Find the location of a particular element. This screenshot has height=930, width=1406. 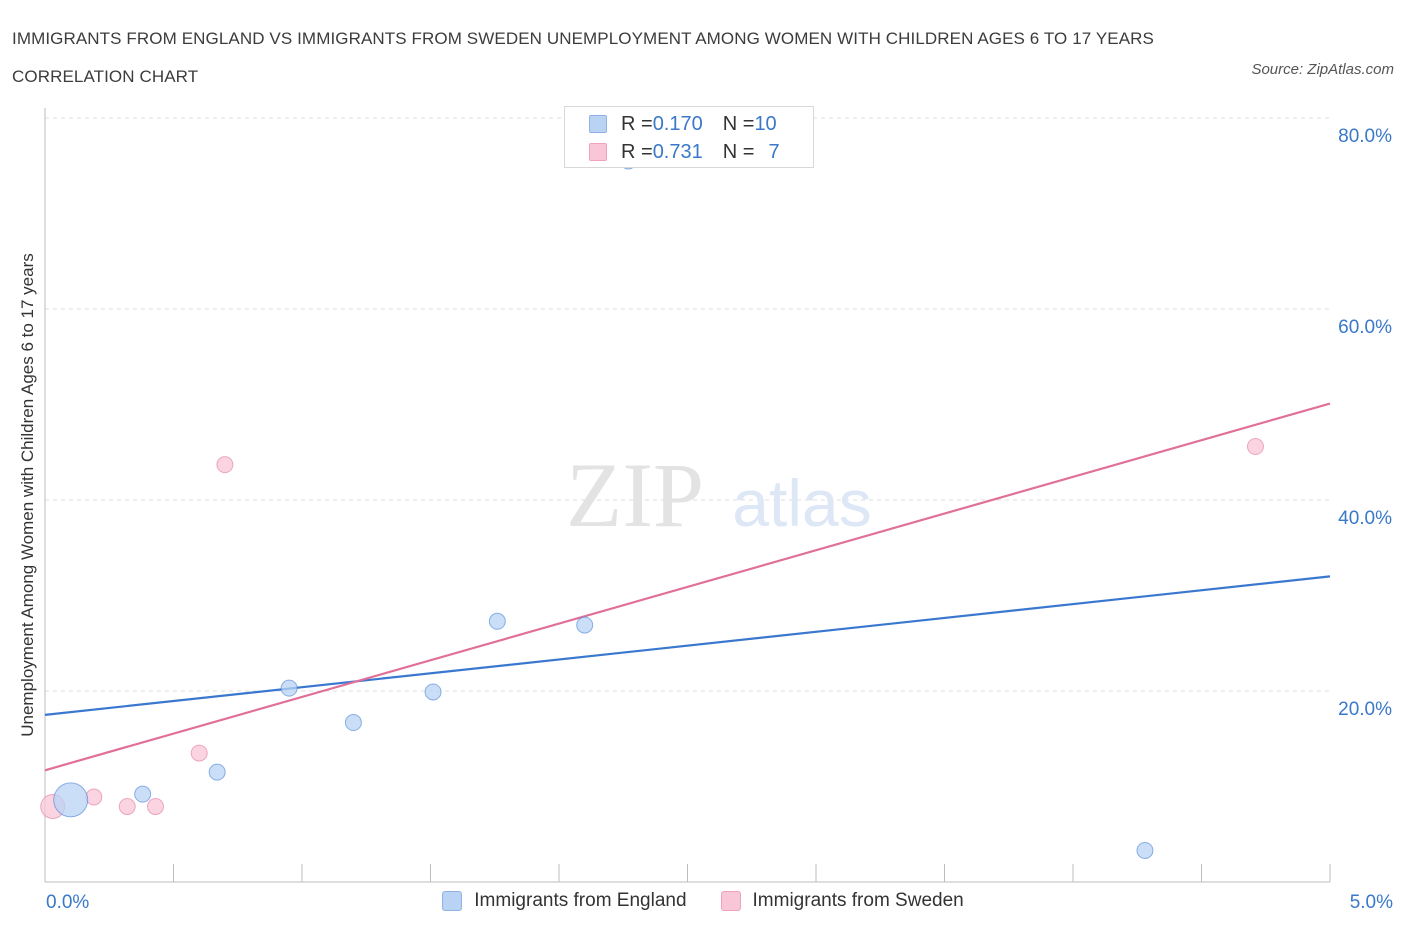

legend-item-sweden: Immigrants from Sweden is located at coordinates (842, 901).